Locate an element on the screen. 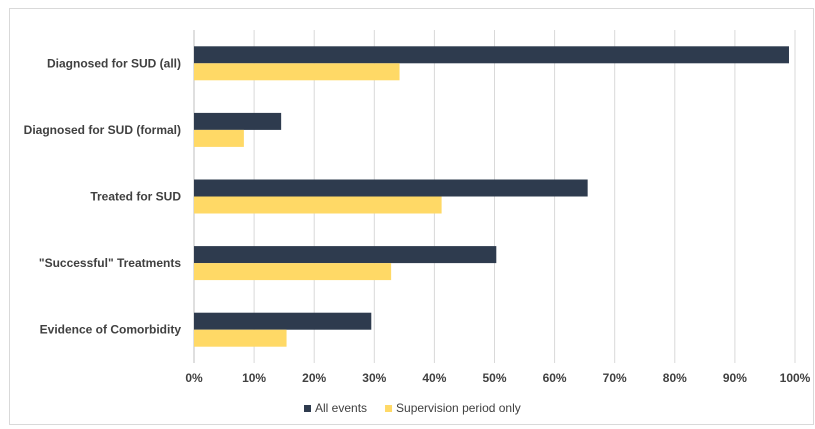 This screenshot has width=815, height=429. x-tick-label: 30% is located at coordinates (374, 378).